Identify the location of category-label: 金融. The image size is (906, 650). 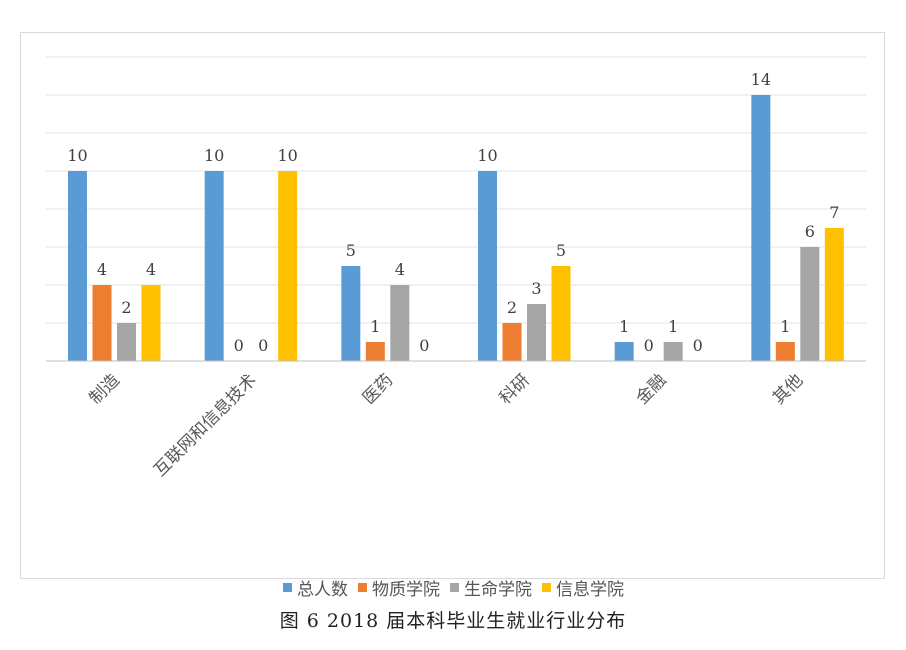
(651, 389).